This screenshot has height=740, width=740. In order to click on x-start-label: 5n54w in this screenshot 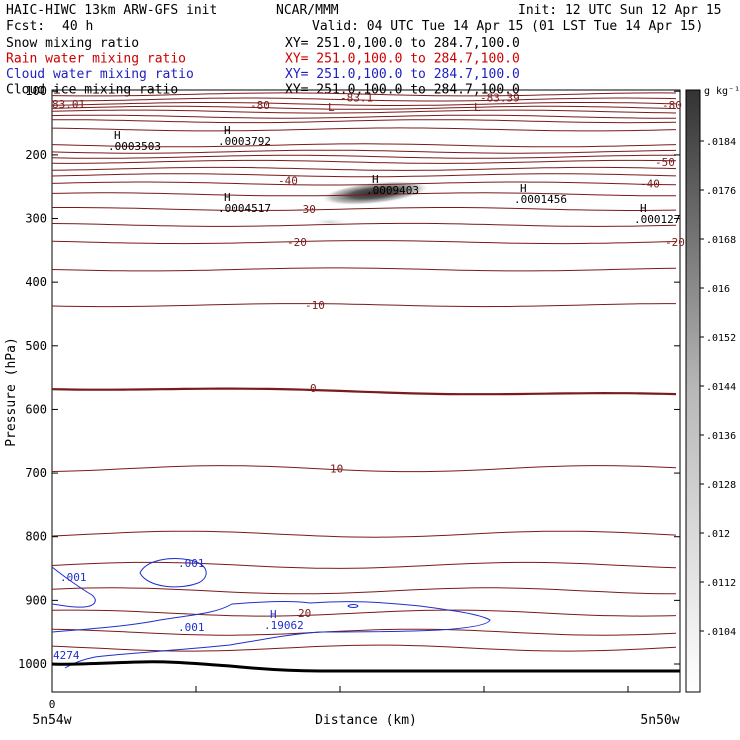, I will do `click(51, 720)`.